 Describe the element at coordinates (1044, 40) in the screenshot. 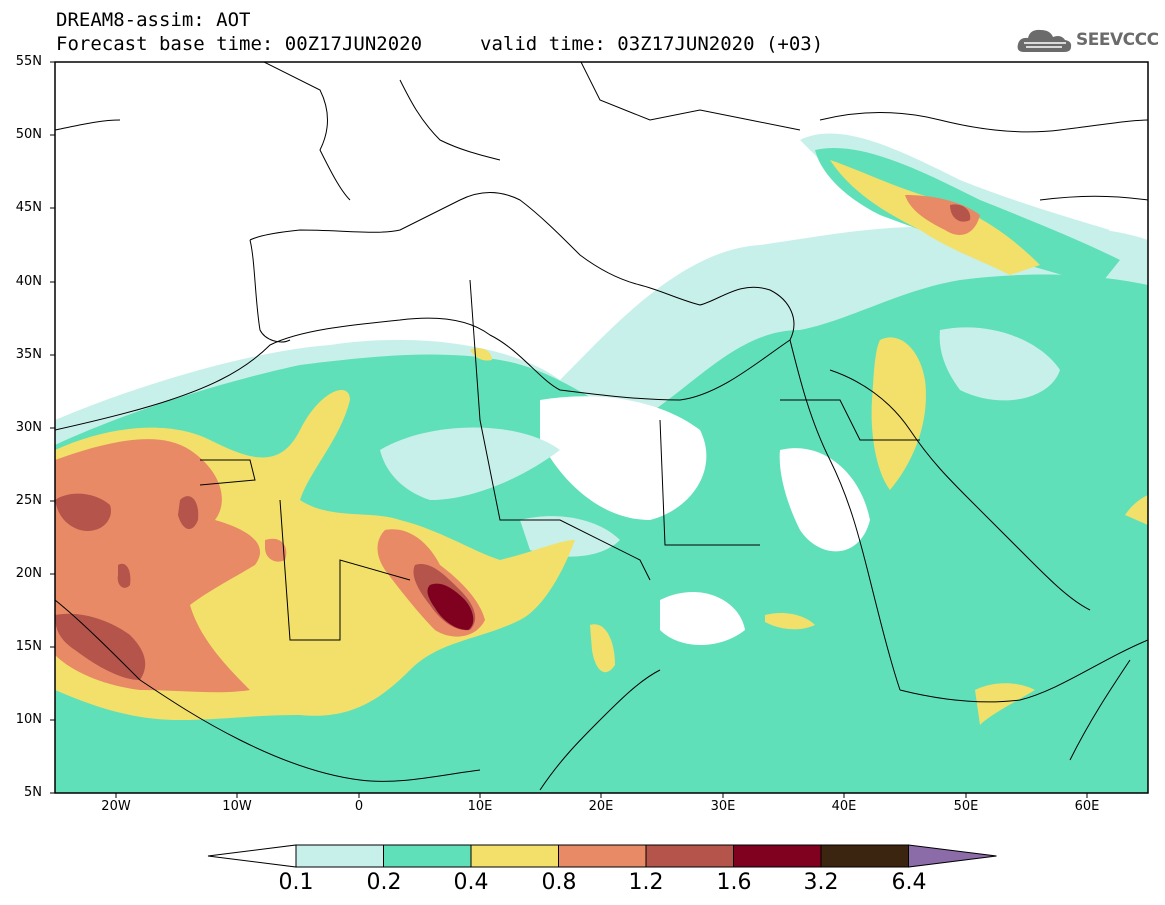

I see `cloud-icon` at that location.